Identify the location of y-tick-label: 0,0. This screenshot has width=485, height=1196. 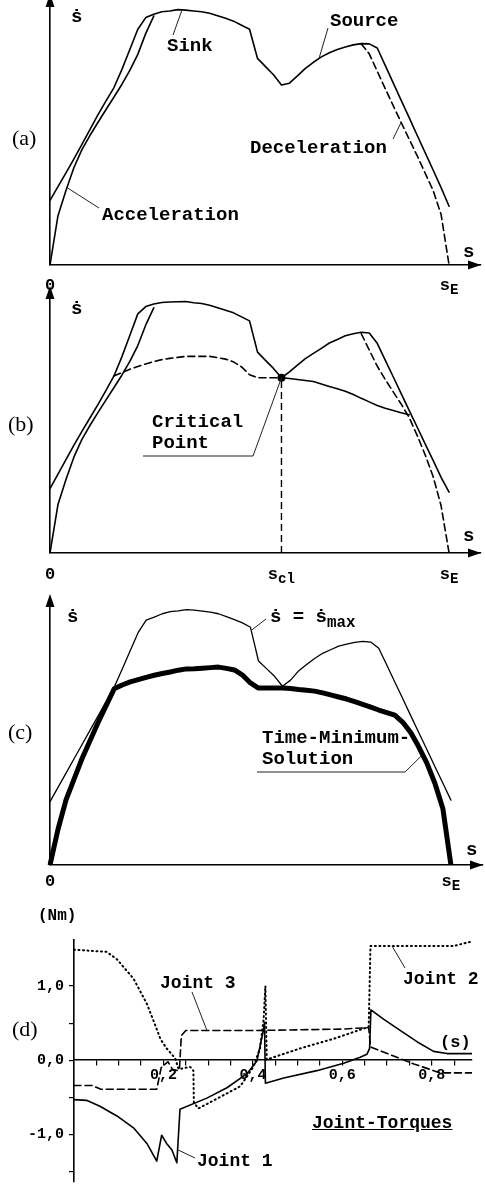
(50, 1061).